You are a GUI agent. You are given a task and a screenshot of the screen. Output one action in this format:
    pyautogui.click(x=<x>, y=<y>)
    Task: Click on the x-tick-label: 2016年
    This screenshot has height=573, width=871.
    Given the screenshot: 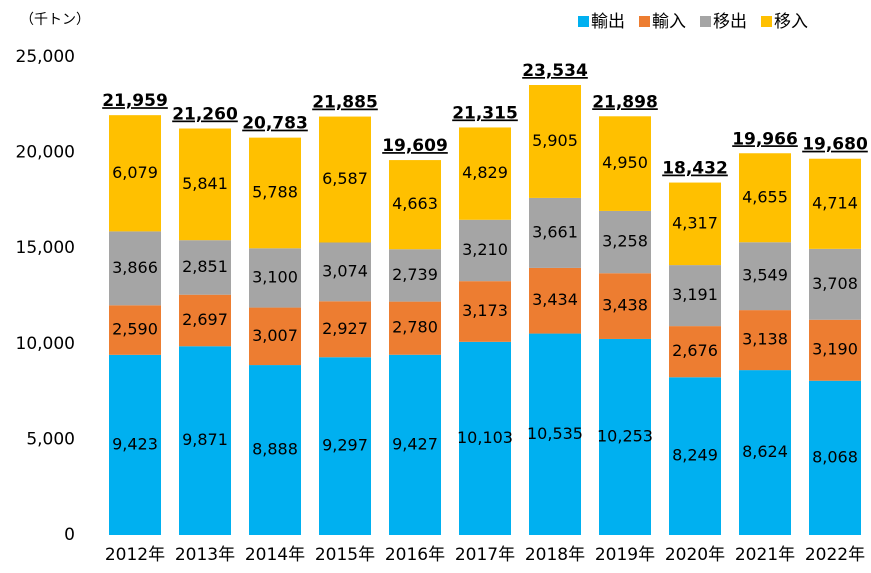 What is the action you would take?
    pyautogui.click(x=415, y=555)
    